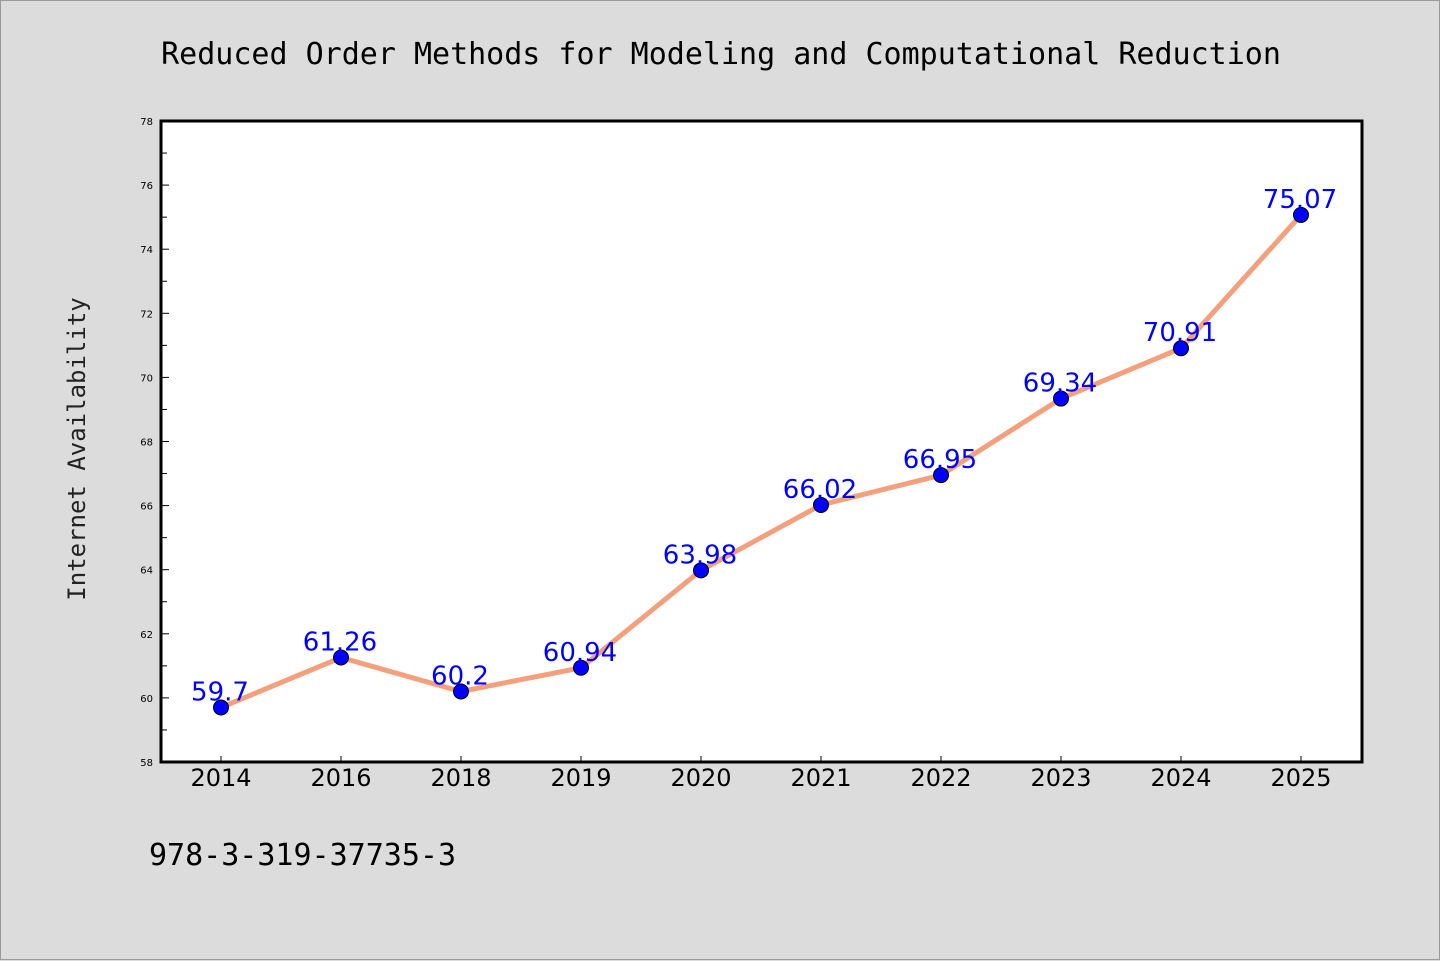  I want to click on y-tick-label: 70, so click(146, 378).